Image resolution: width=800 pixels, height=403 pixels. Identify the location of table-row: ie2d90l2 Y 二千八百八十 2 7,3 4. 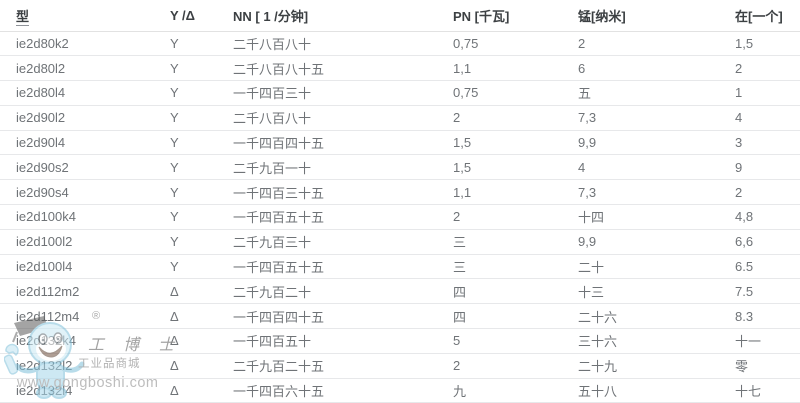
(400, 118).